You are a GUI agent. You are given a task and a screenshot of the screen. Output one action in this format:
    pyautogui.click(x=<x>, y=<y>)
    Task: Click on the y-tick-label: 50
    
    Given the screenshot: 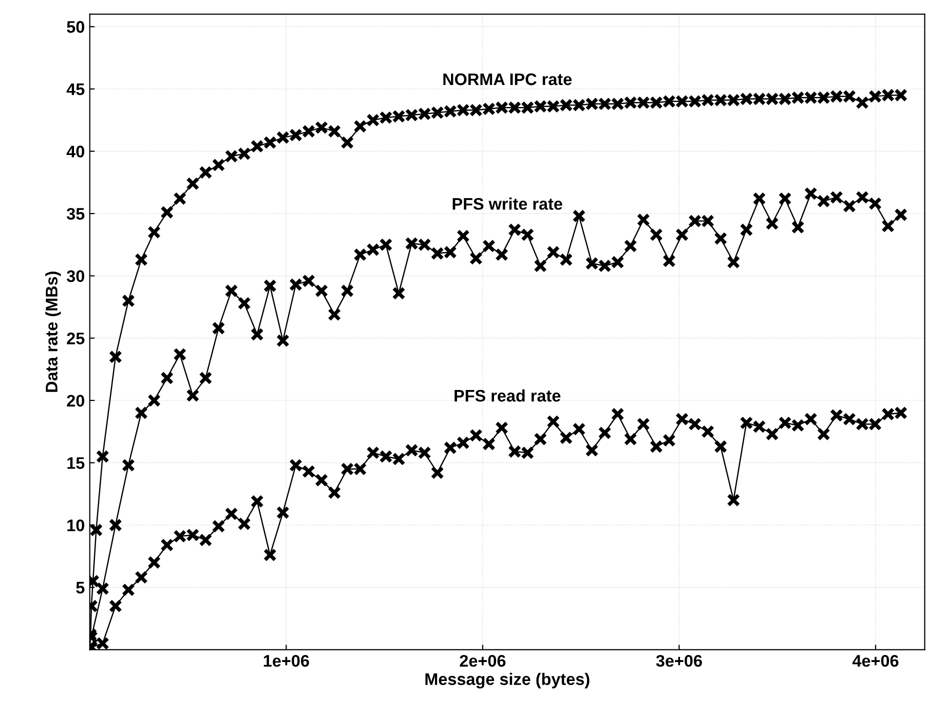 What is the action you would take?
    pyautogui.click(x=75, y=27)
    